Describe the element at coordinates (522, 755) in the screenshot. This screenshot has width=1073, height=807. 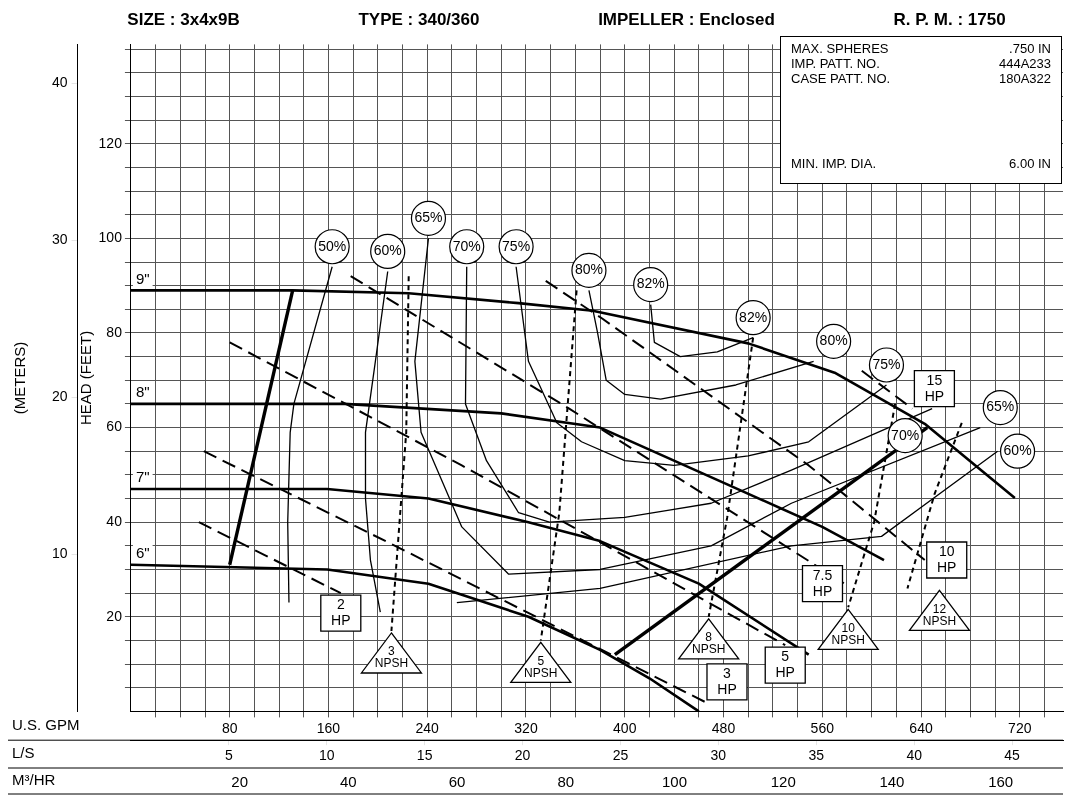
I see `x2-tick-label: 20` at that location.